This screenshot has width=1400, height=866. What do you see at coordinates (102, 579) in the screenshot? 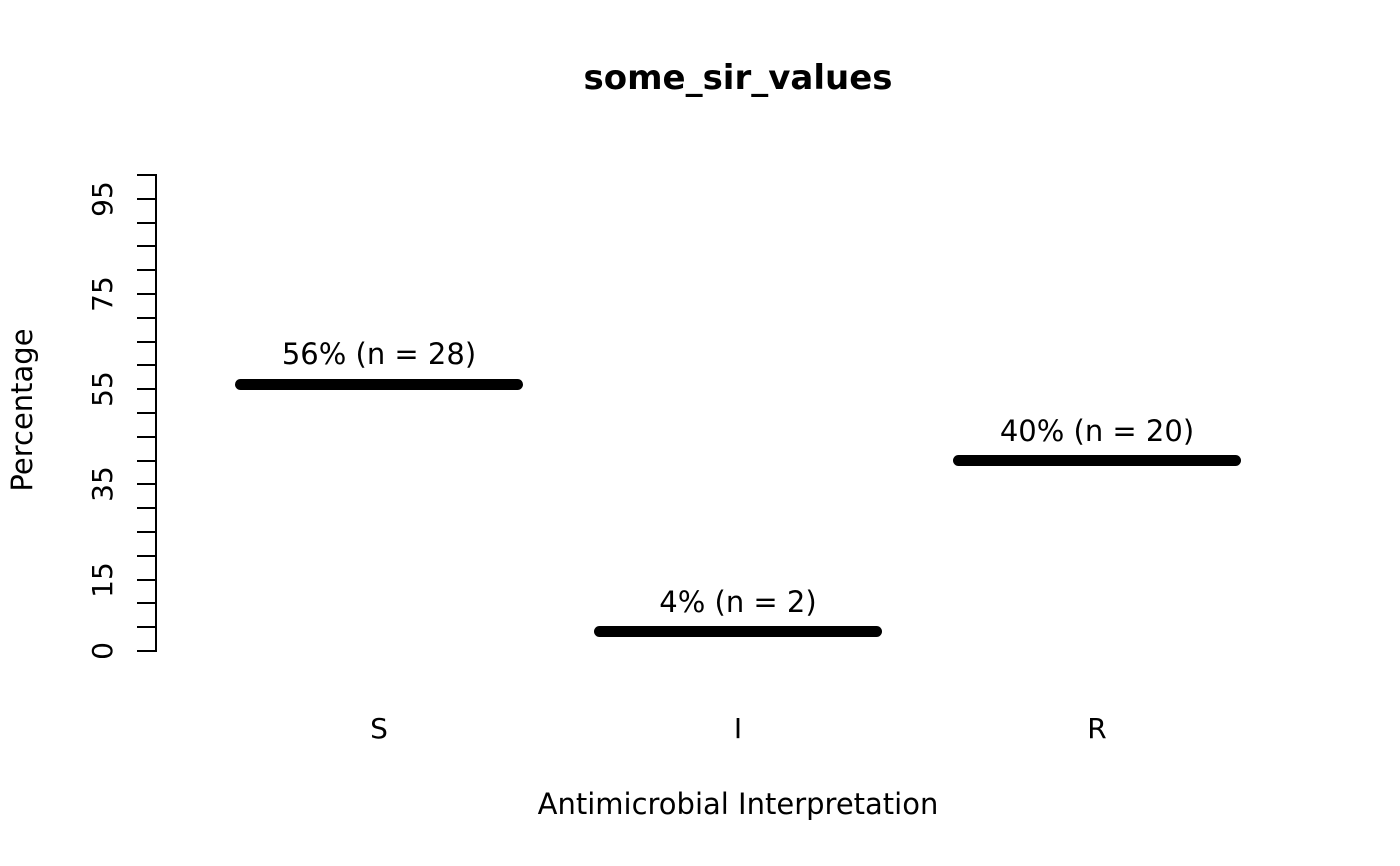
I see `y-tick-label: 15` at bounding box center [102, 579].